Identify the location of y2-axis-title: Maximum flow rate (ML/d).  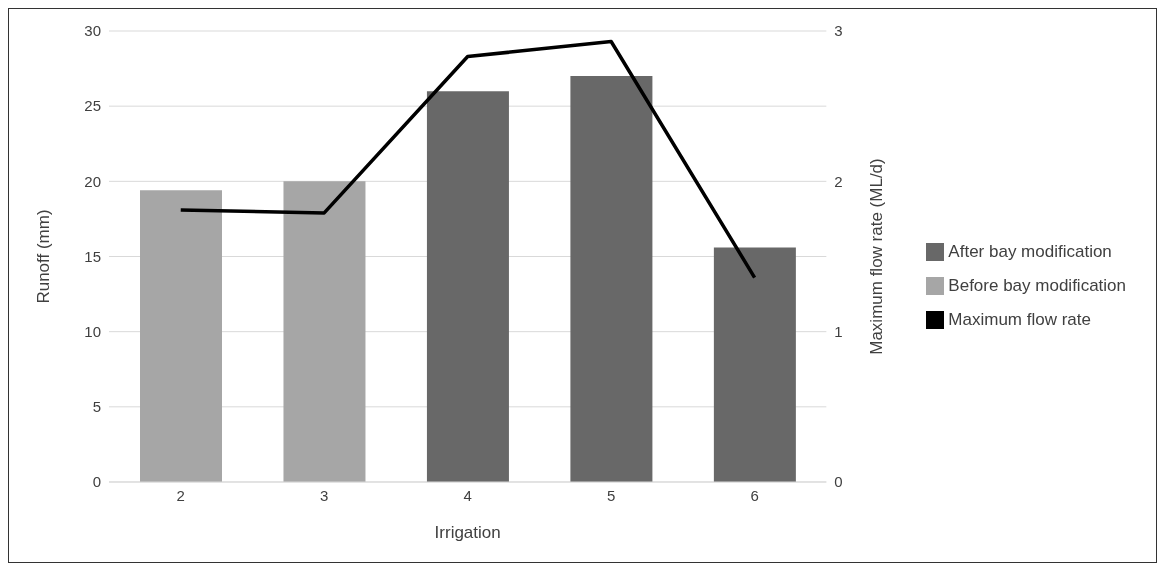
(877, 256).